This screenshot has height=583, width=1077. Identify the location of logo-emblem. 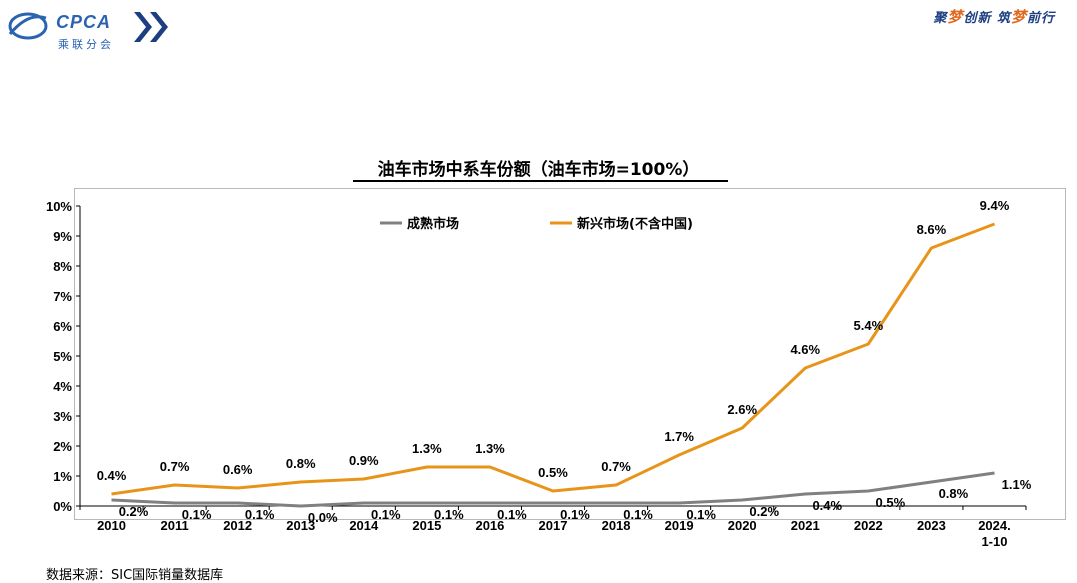
(88, 27).